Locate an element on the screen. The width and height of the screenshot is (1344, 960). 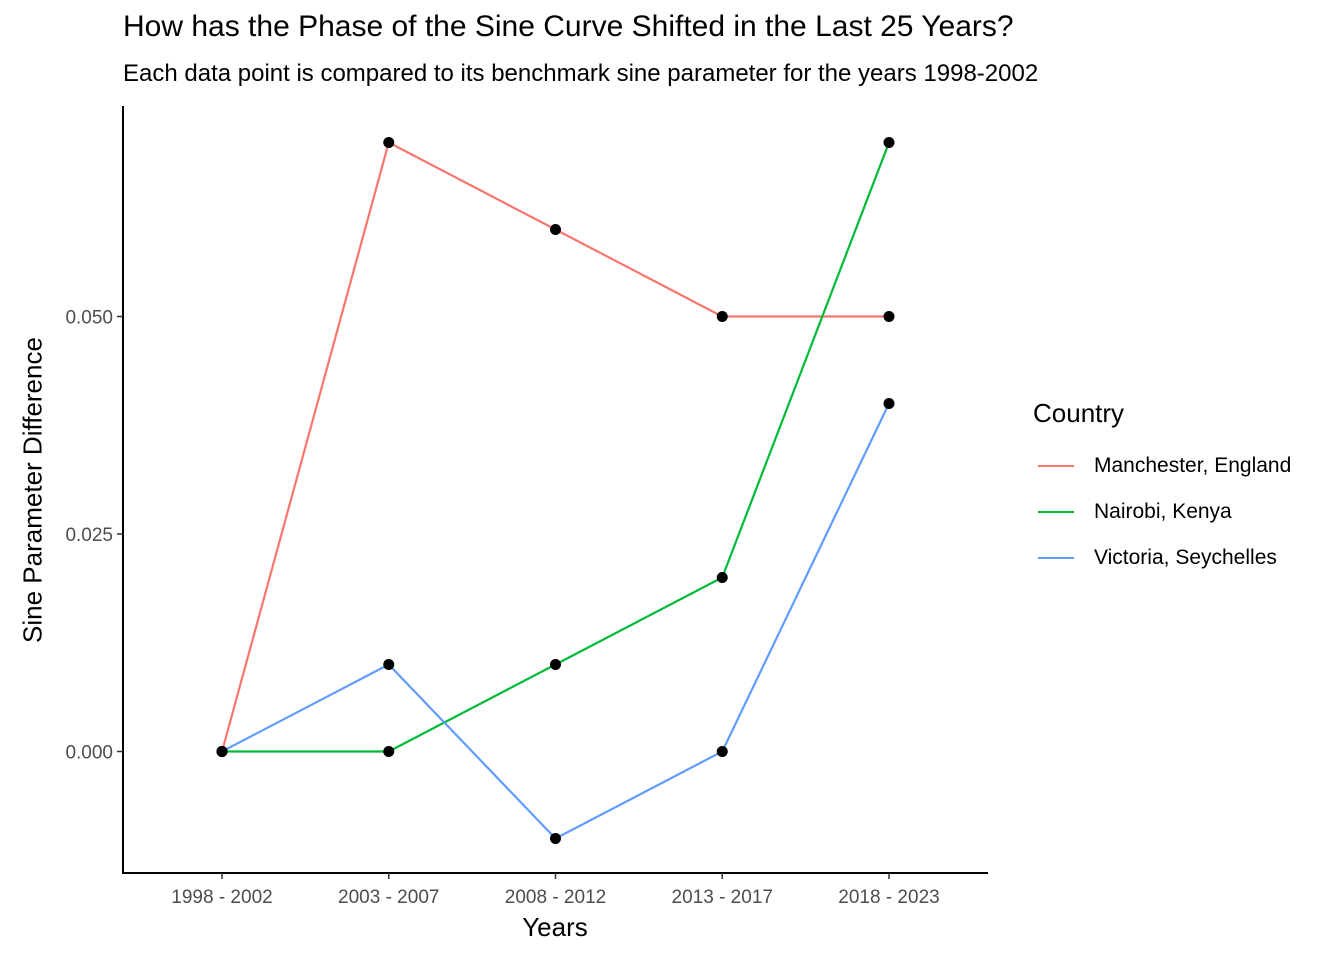
legend-label-victoria: Victoria, Seychelles is located at coordinates (1185, 557).